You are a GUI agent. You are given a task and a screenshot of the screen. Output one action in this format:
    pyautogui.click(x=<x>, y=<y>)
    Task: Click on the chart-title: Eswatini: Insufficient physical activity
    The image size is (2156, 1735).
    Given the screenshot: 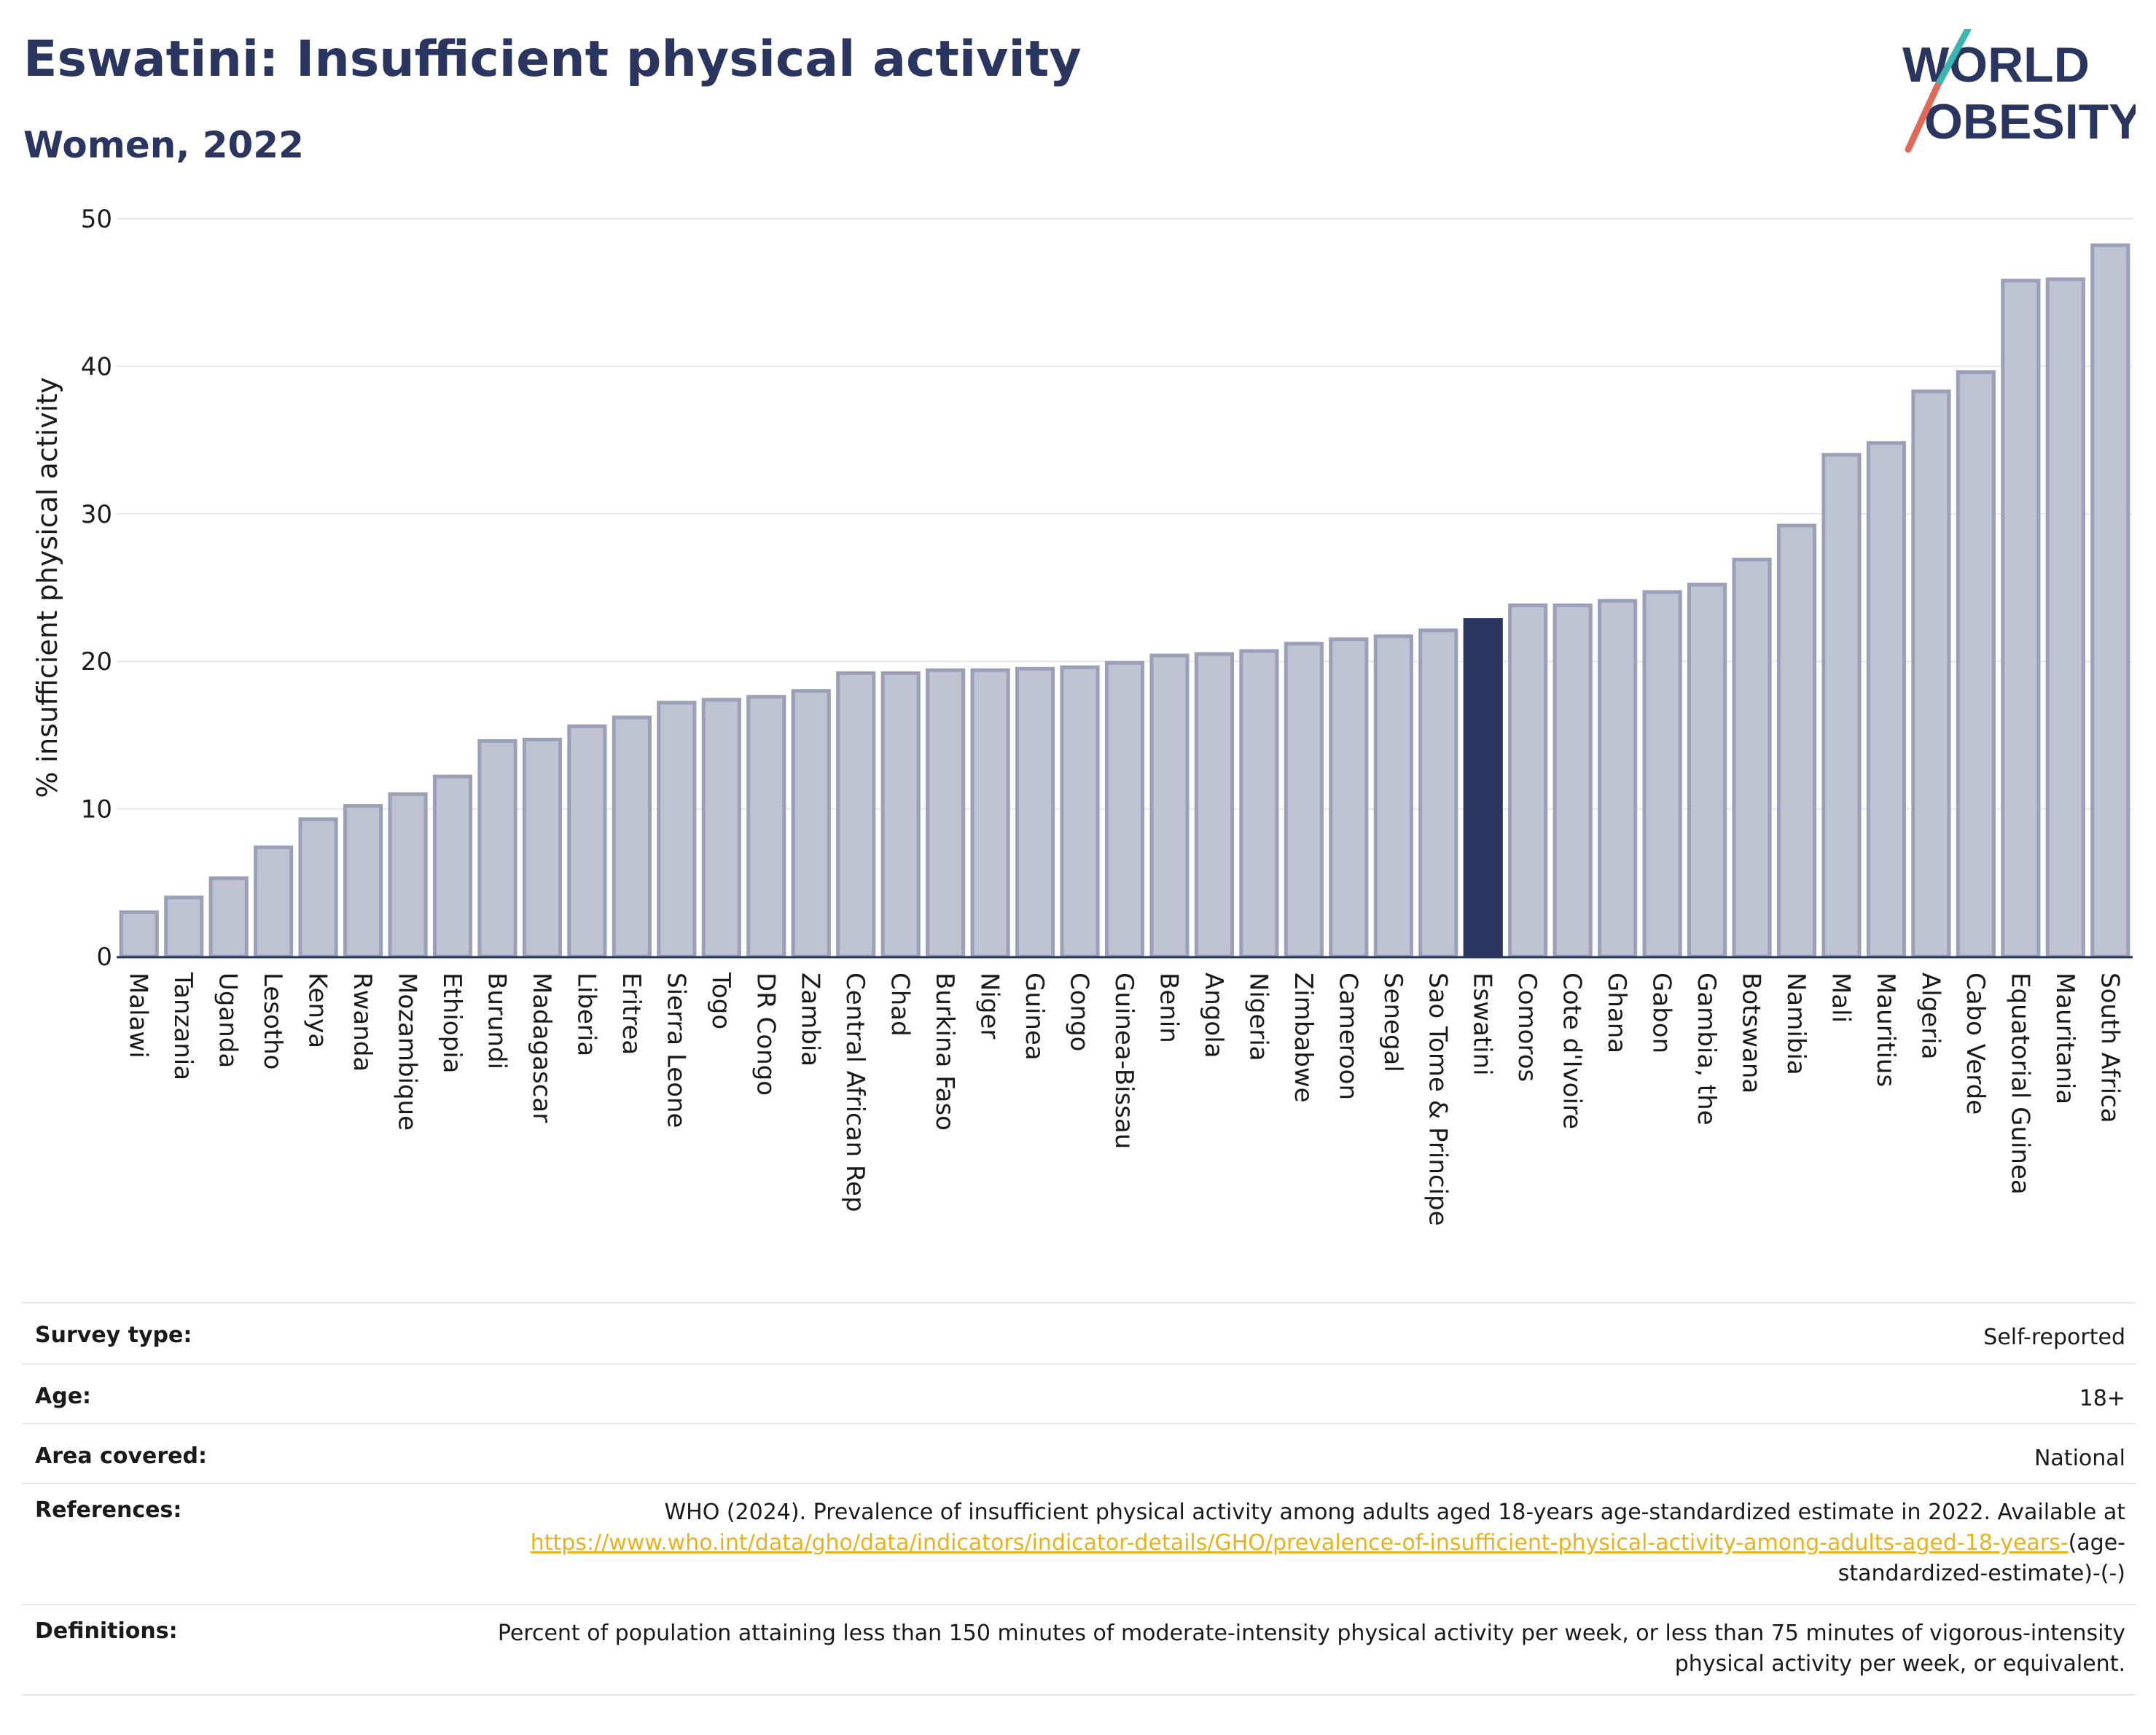 What is the action you would take?
    pyautogui.click(x=552, y=59)
    